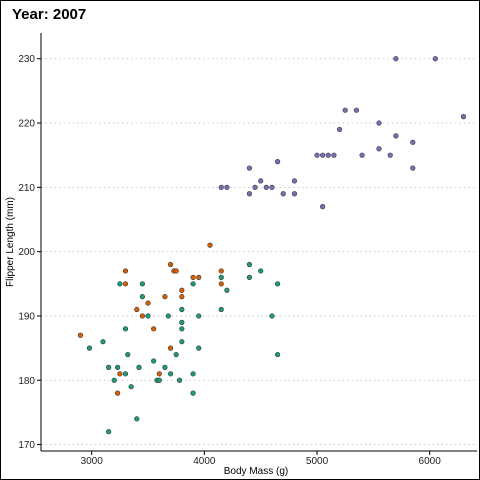  Describe the element at coordinates (26, 381) in the screenshot. I see `y-tick-label: 180` at that location.